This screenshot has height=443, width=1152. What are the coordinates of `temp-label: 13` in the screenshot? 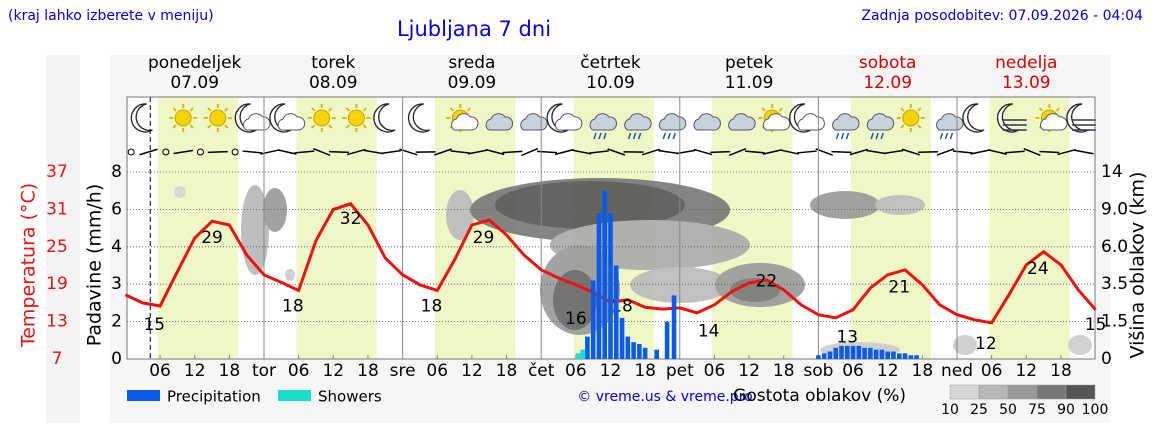 It's located at (847, 338).